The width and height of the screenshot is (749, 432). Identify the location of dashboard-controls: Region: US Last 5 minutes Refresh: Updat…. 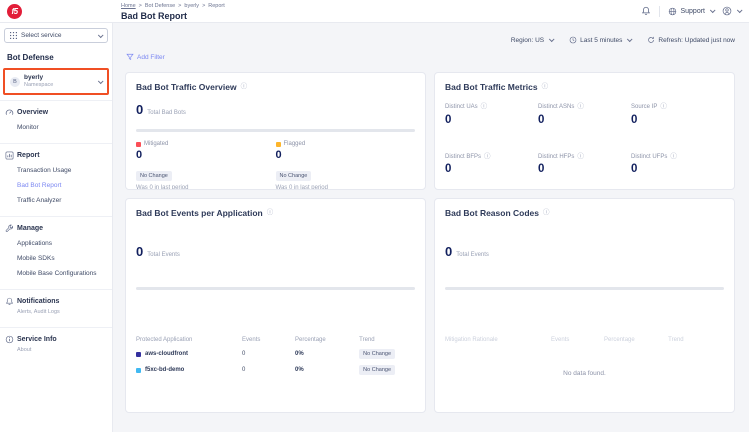
(431, 33).